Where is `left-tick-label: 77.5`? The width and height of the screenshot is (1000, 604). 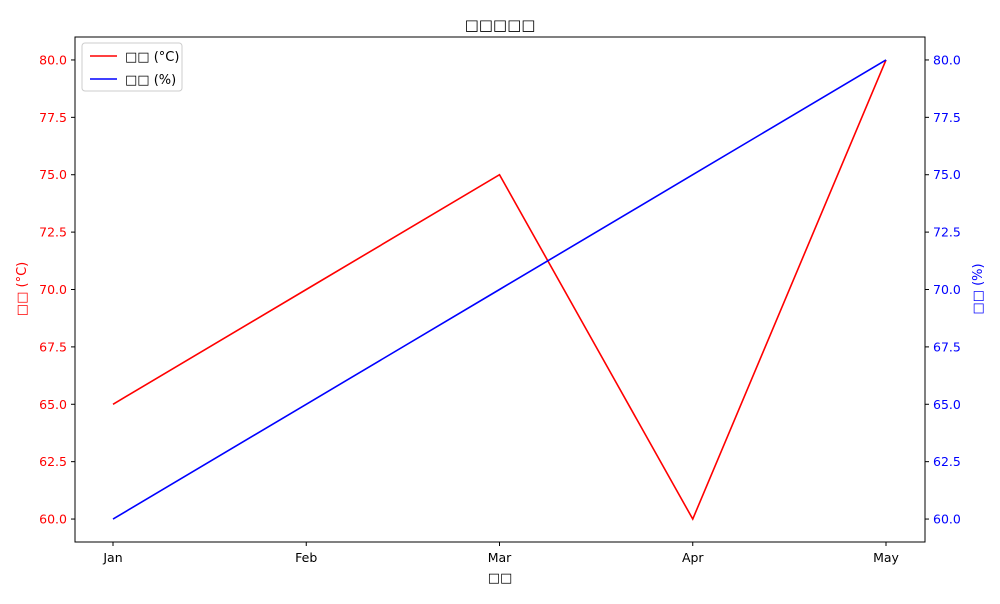
left-tick-label: 77.5 is located at coordinates (53, 117).